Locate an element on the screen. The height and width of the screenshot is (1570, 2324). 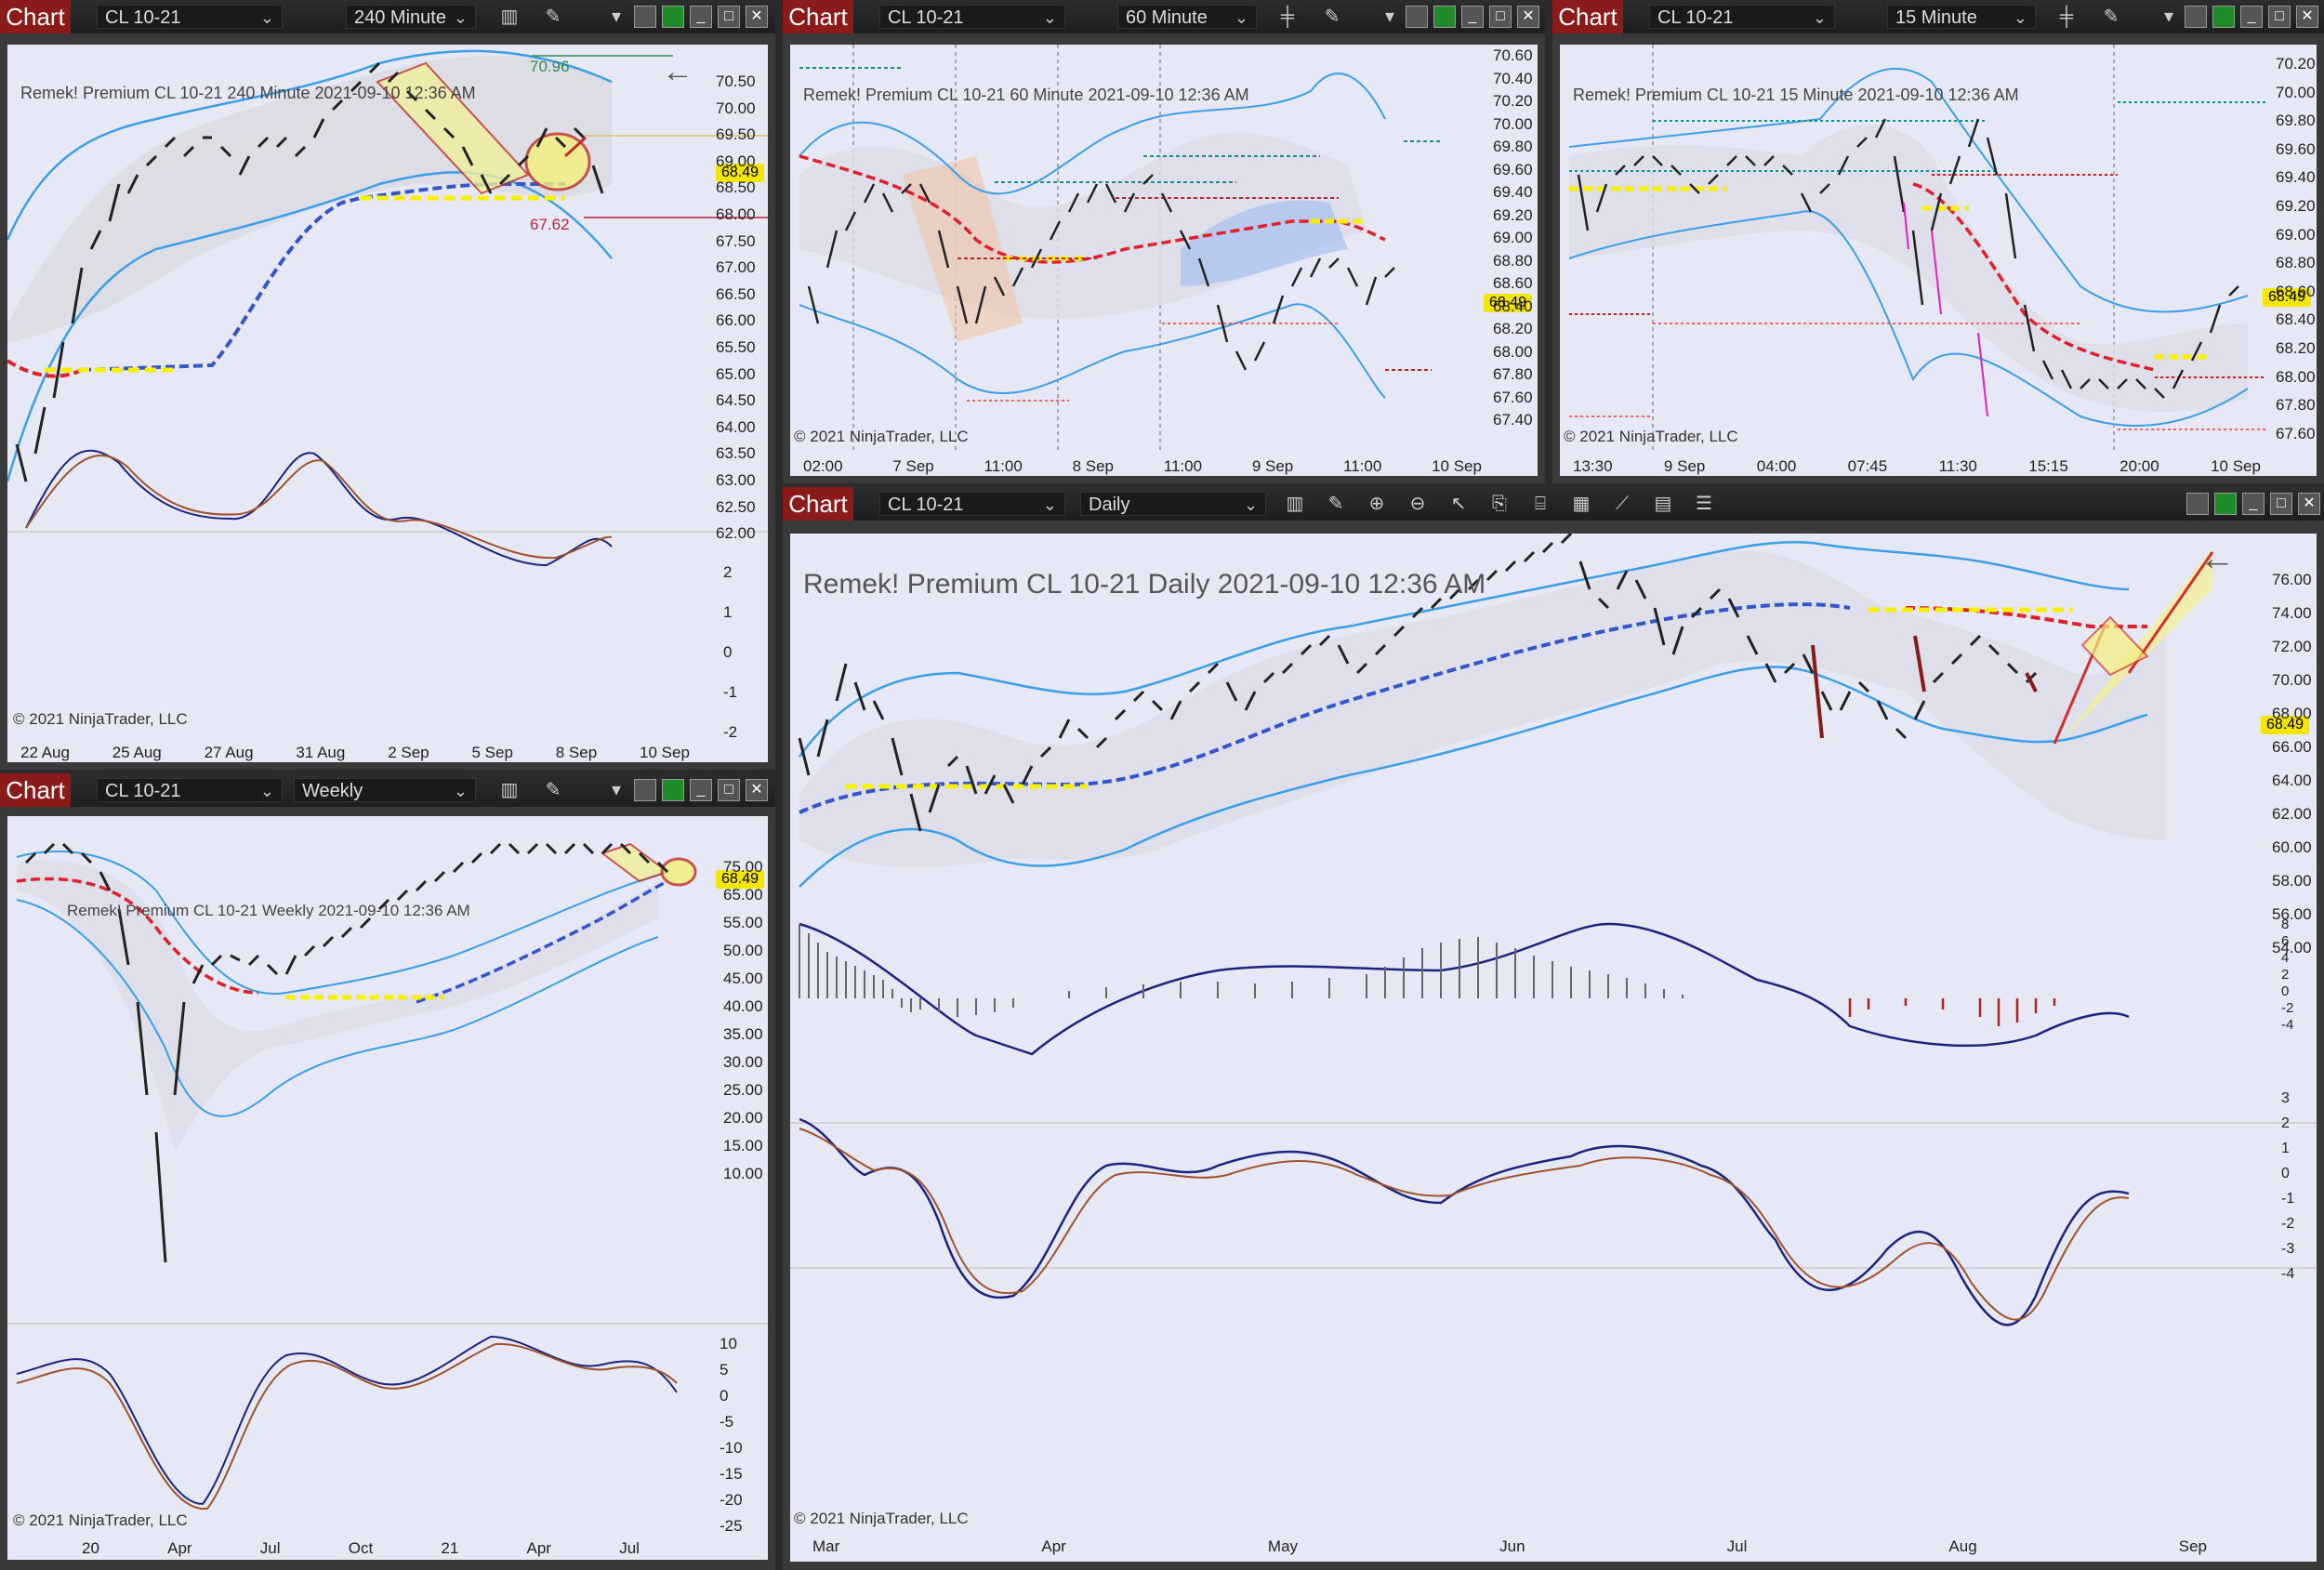
price-tick: 50.00 is located at coordinates (743, 951).